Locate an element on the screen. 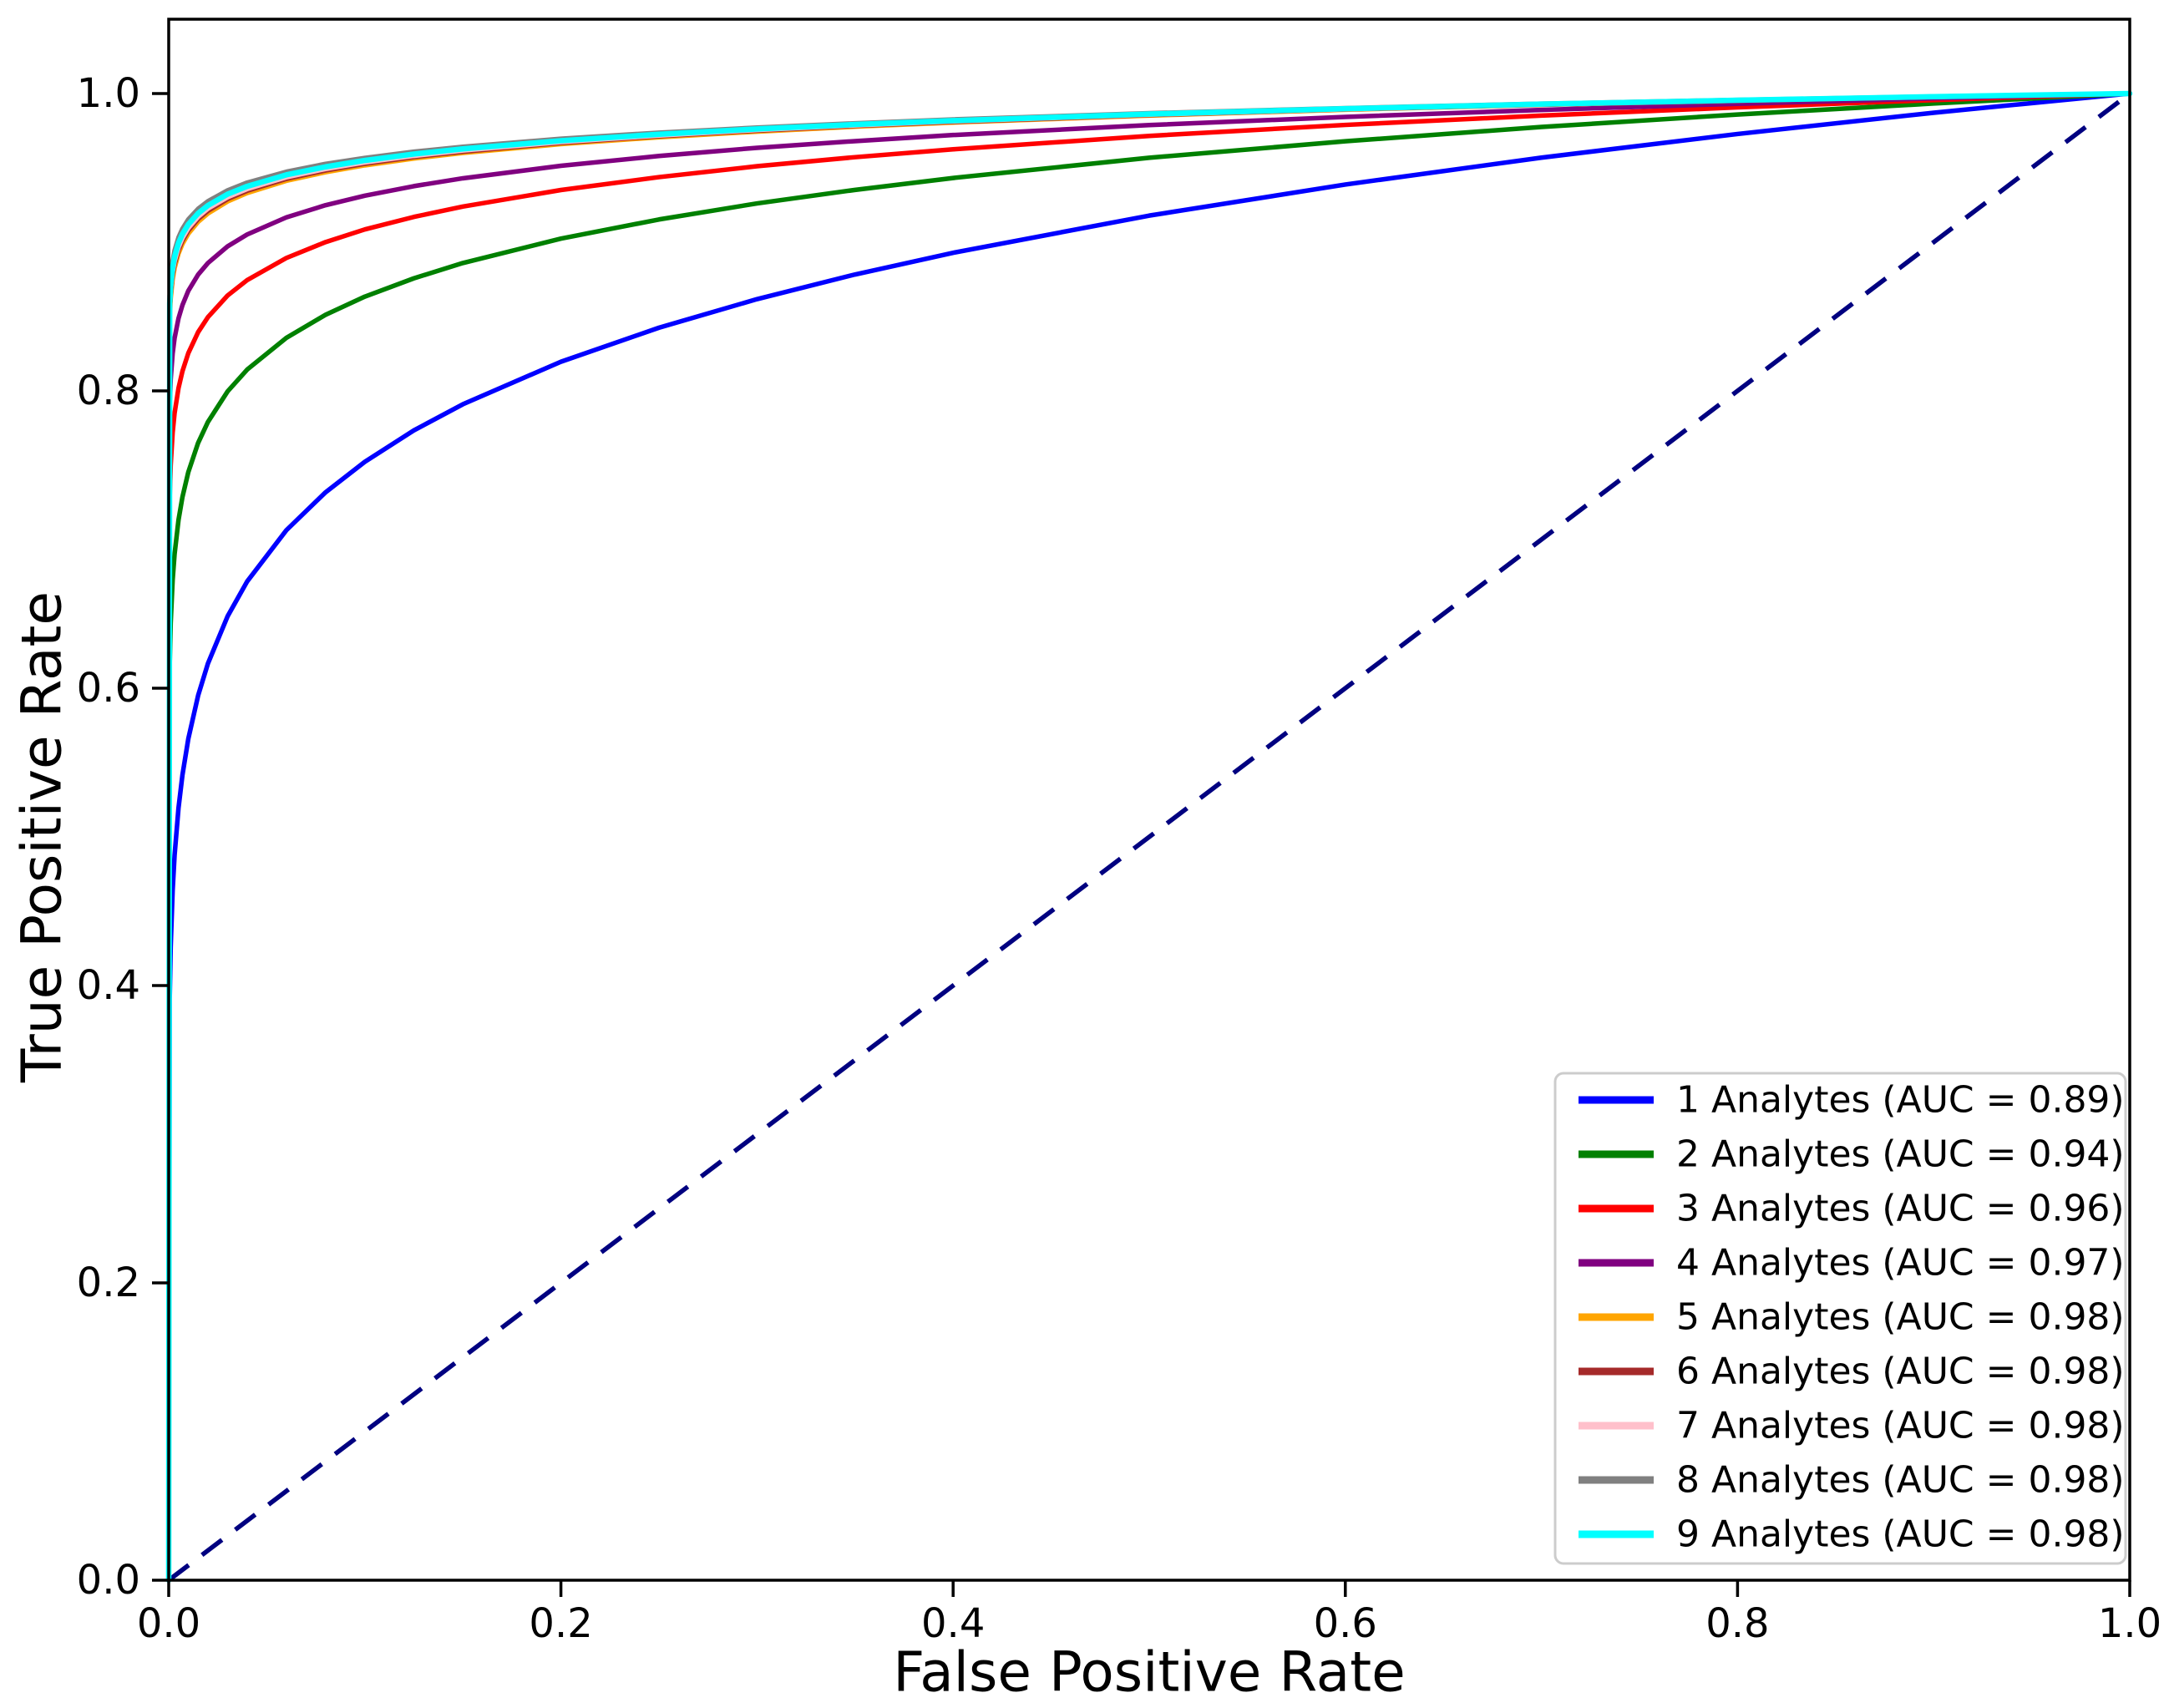 This screenshot has height=1708, width=2169. y-tick-label: 0.6 is located at coordinates (108, 689).